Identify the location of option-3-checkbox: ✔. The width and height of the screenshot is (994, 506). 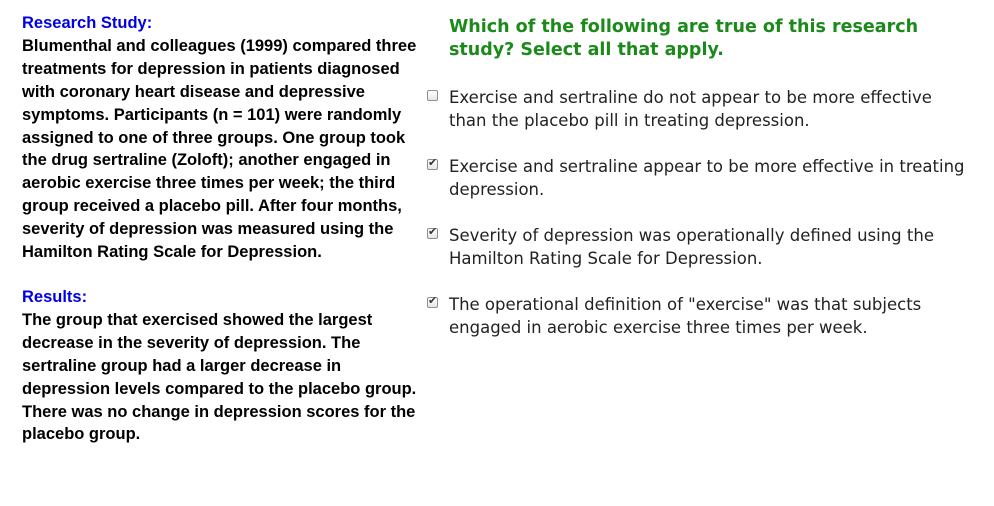
(432, 232).